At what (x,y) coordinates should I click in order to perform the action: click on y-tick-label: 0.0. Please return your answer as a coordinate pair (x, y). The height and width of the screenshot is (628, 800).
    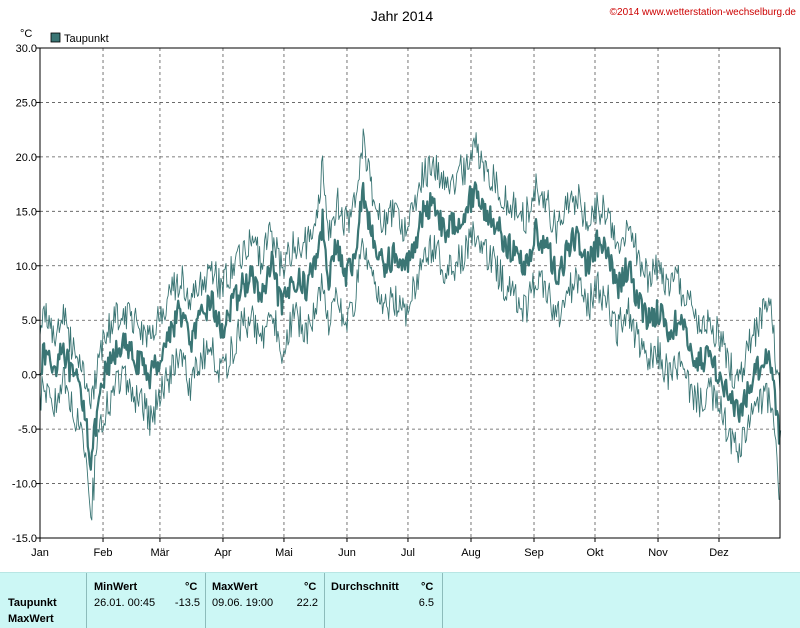
    Looking at the image, I should click on (29, 376).